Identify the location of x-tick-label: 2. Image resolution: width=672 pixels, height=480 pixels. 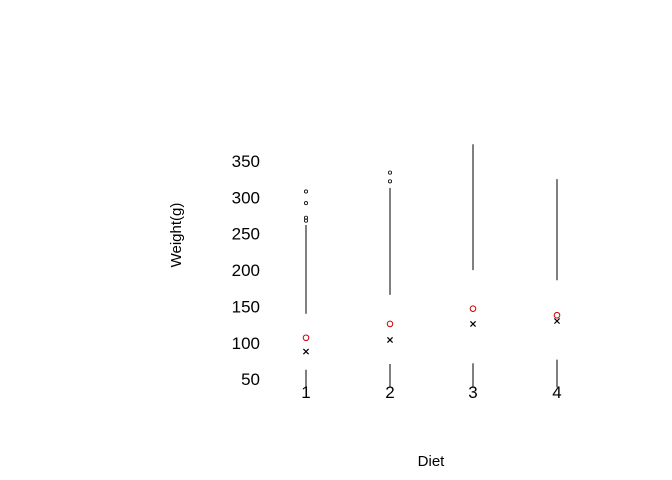
(389, 392).